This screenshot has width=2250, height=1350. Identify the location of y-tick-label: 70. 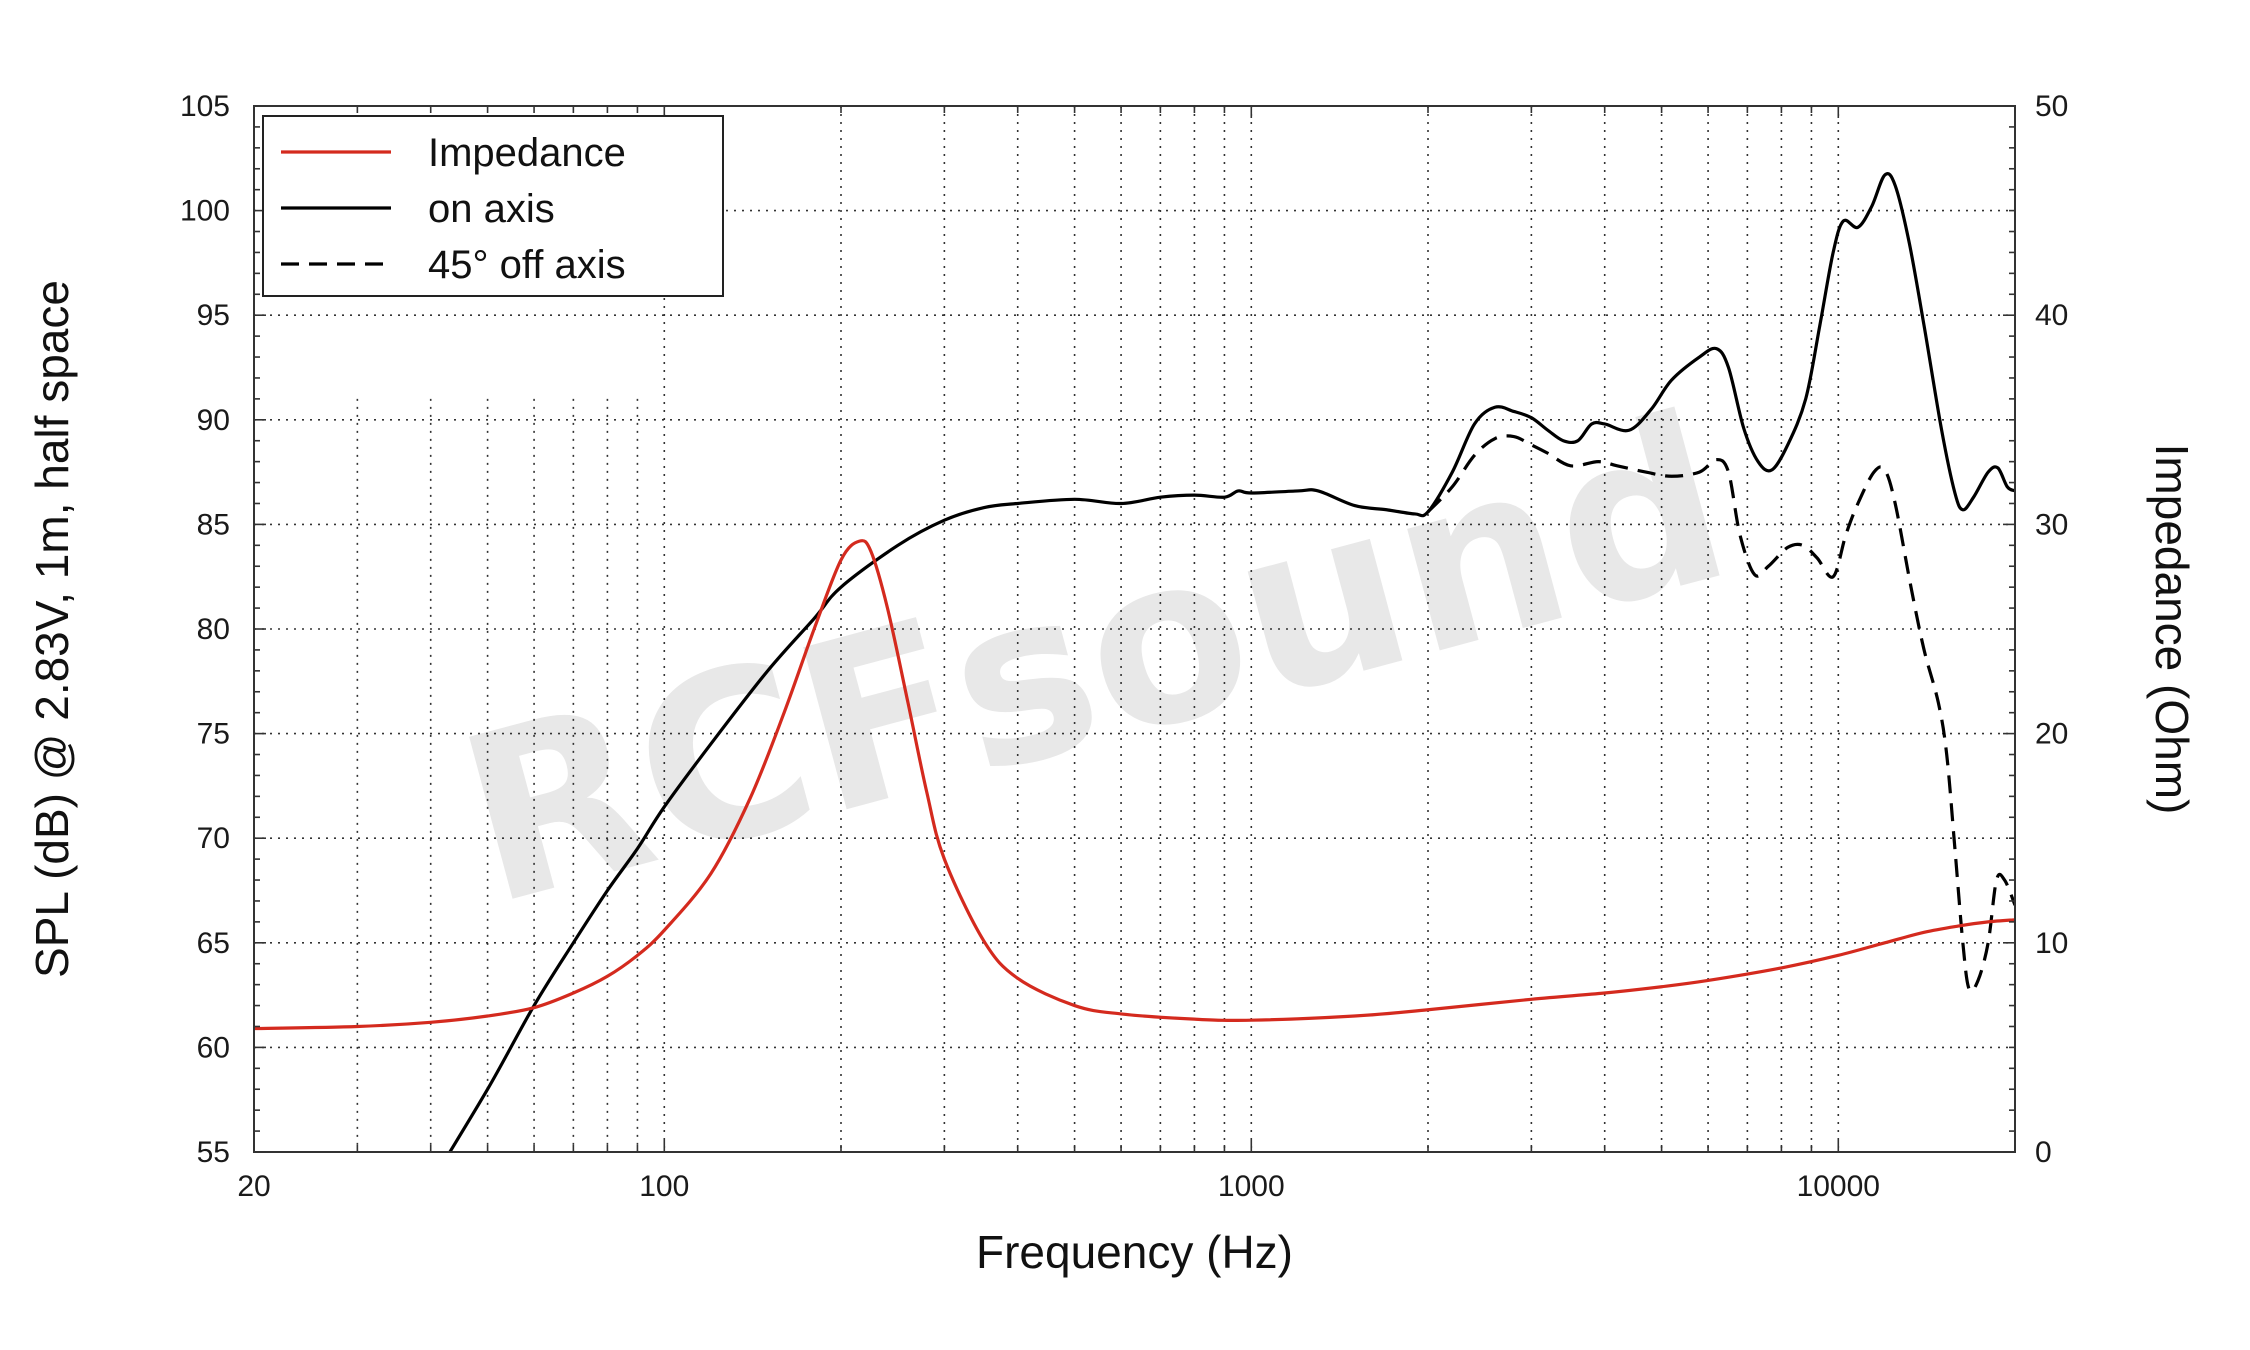
(213, 838).